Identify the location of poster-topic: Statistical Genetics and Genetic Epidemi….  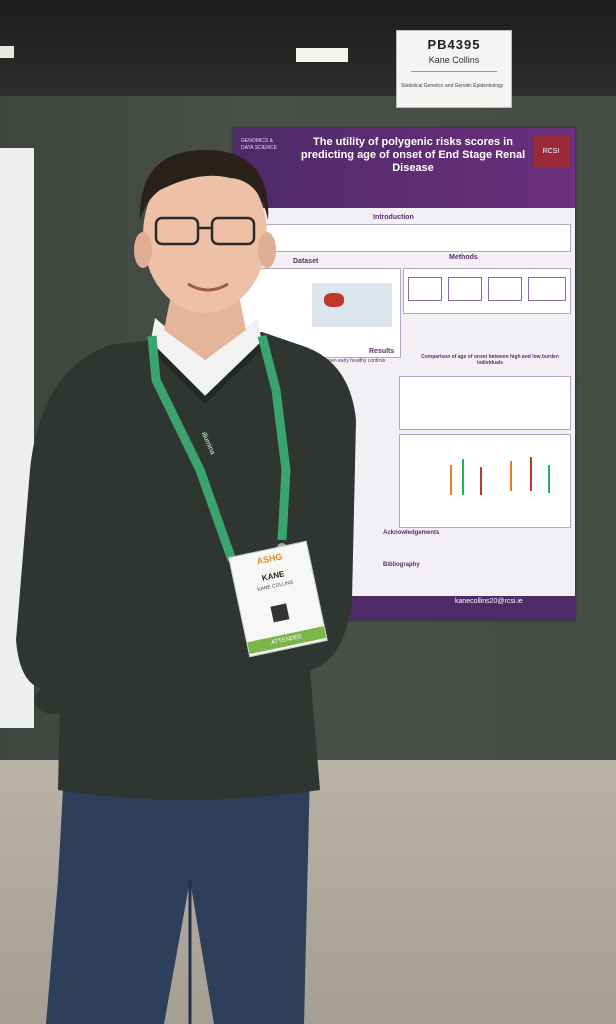
(452, 86).